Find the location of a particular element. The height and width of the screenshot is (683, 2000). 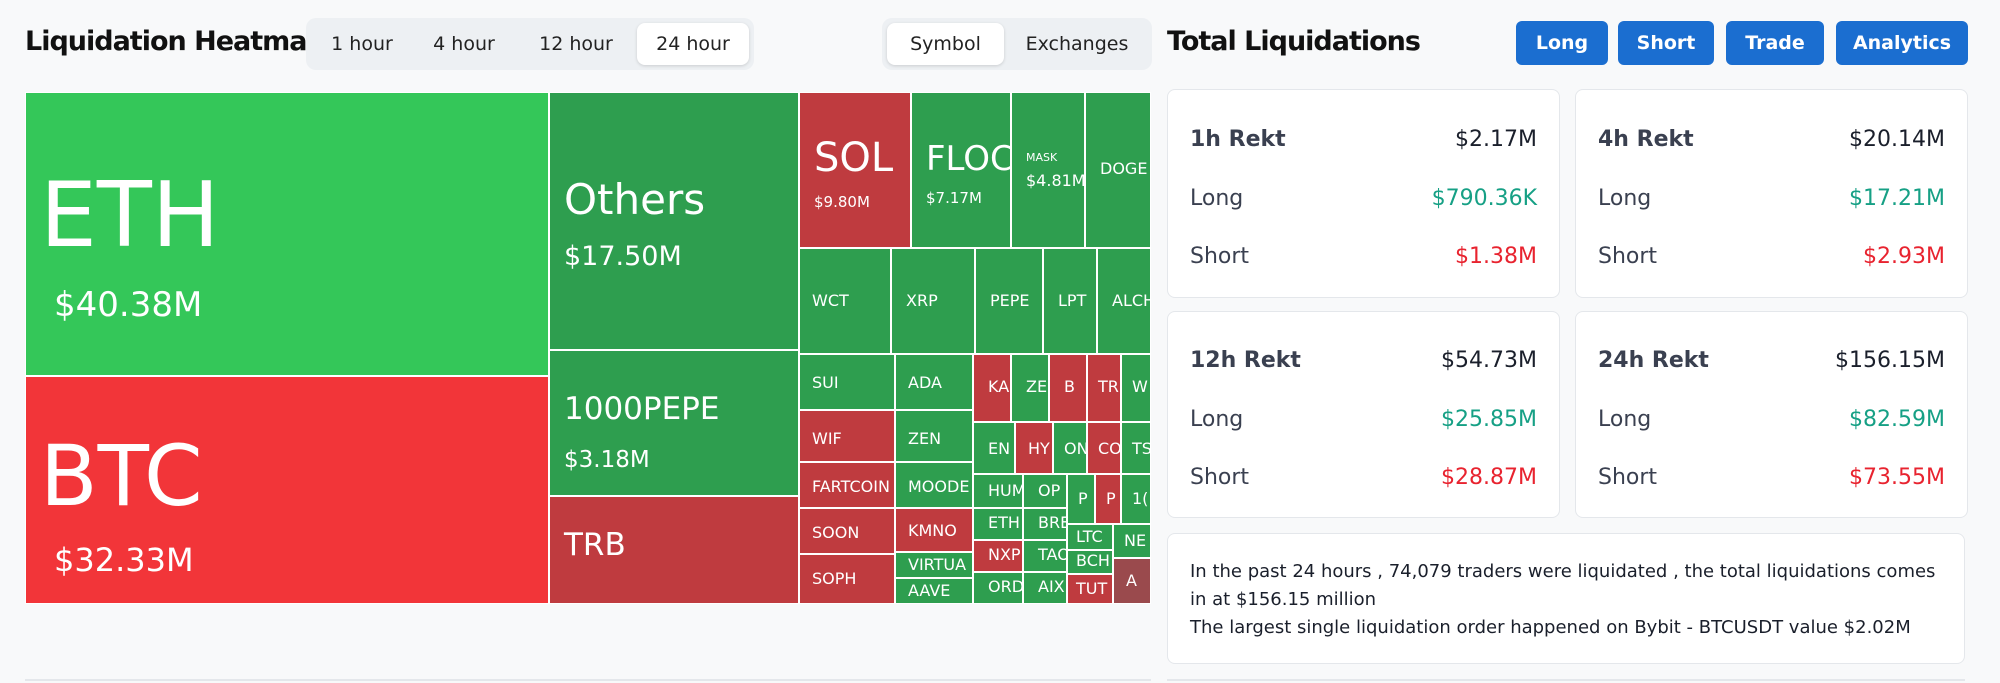

tile-symbol: PEPE is located at coordinates (1010, 300).